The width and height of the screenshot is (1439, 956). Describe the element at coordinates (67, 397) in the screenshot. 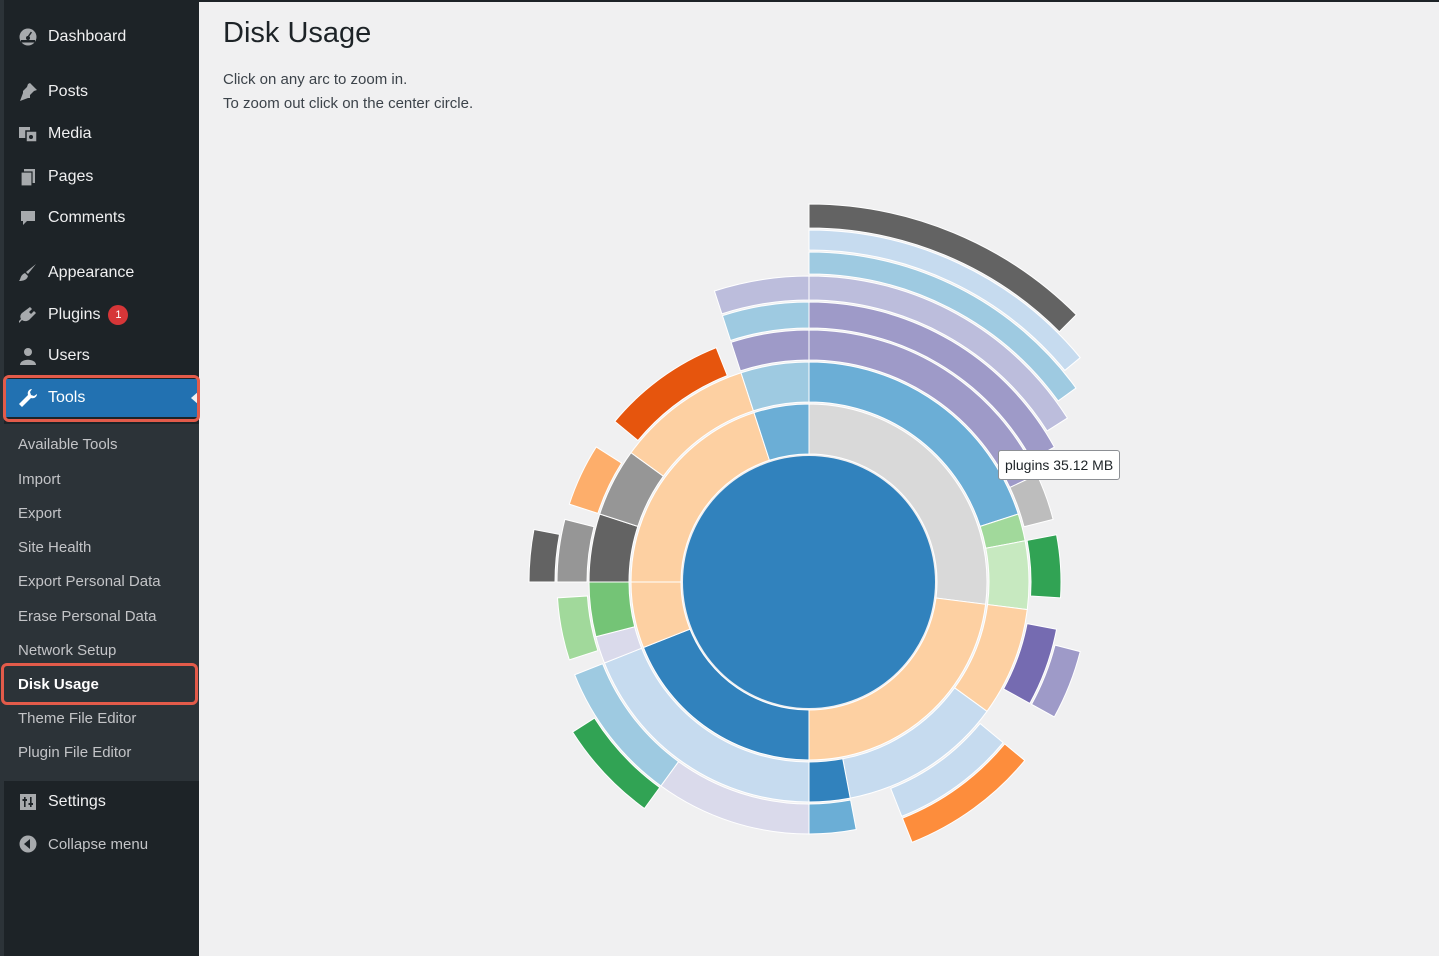

I see `sidebar-item-label: Tools` at that location.